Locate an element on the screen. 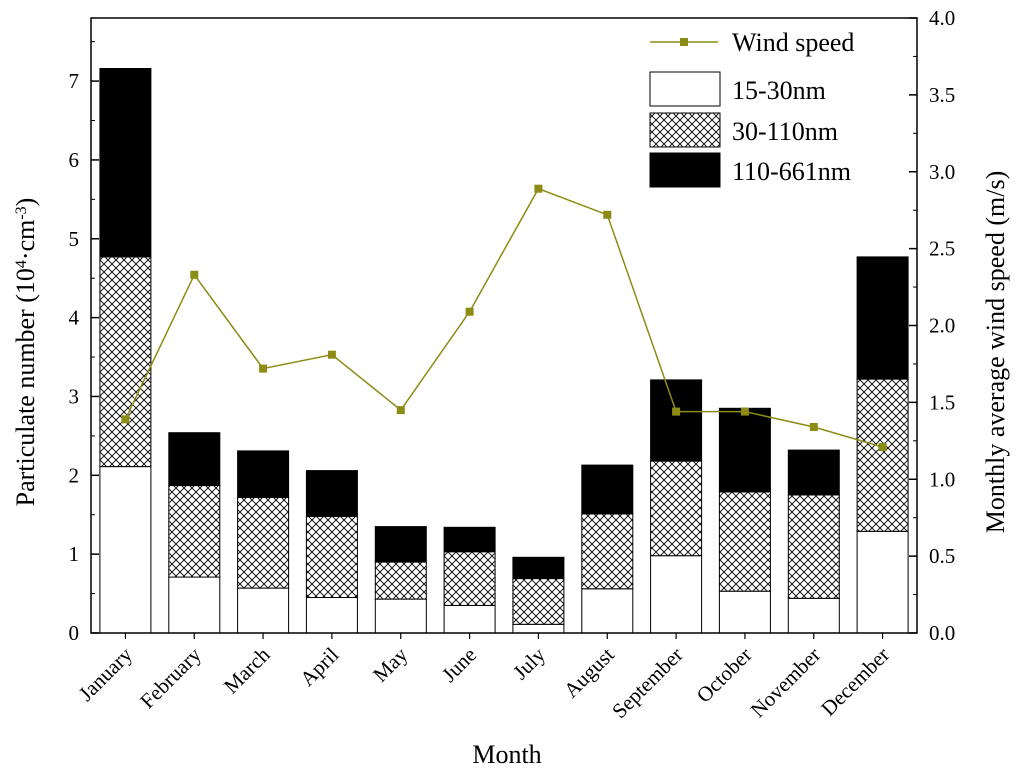 Image resolution: width=1024 pixels, height=773 pixels. x-tick-label-december: December is located at coordinates (855, 682).